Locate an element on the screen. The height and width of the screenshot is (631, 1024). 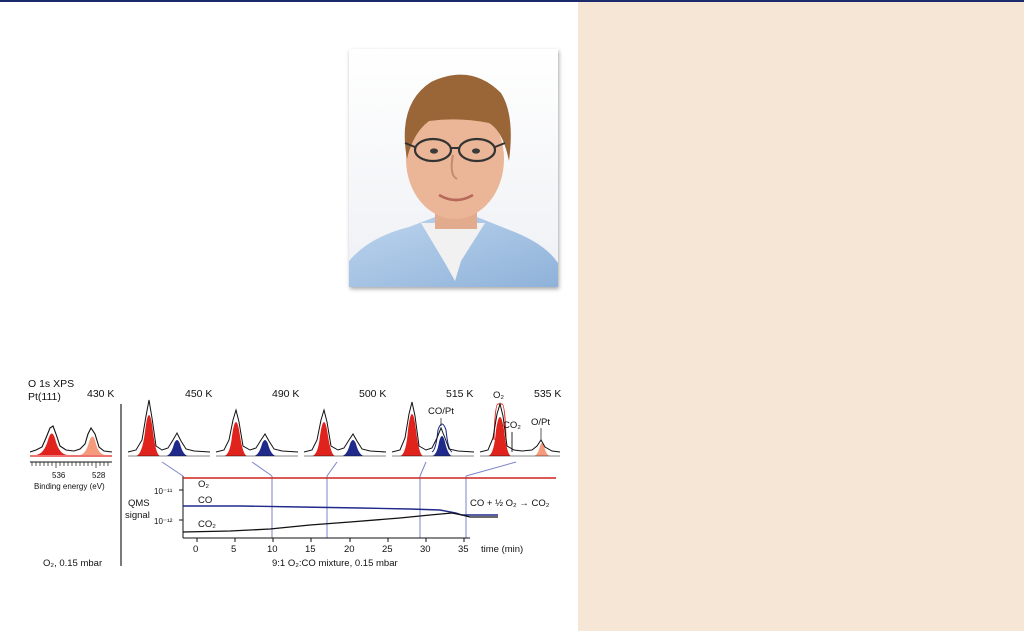
qms-ytick: 10⁻¹¹ is located at coordinates (163, 491).